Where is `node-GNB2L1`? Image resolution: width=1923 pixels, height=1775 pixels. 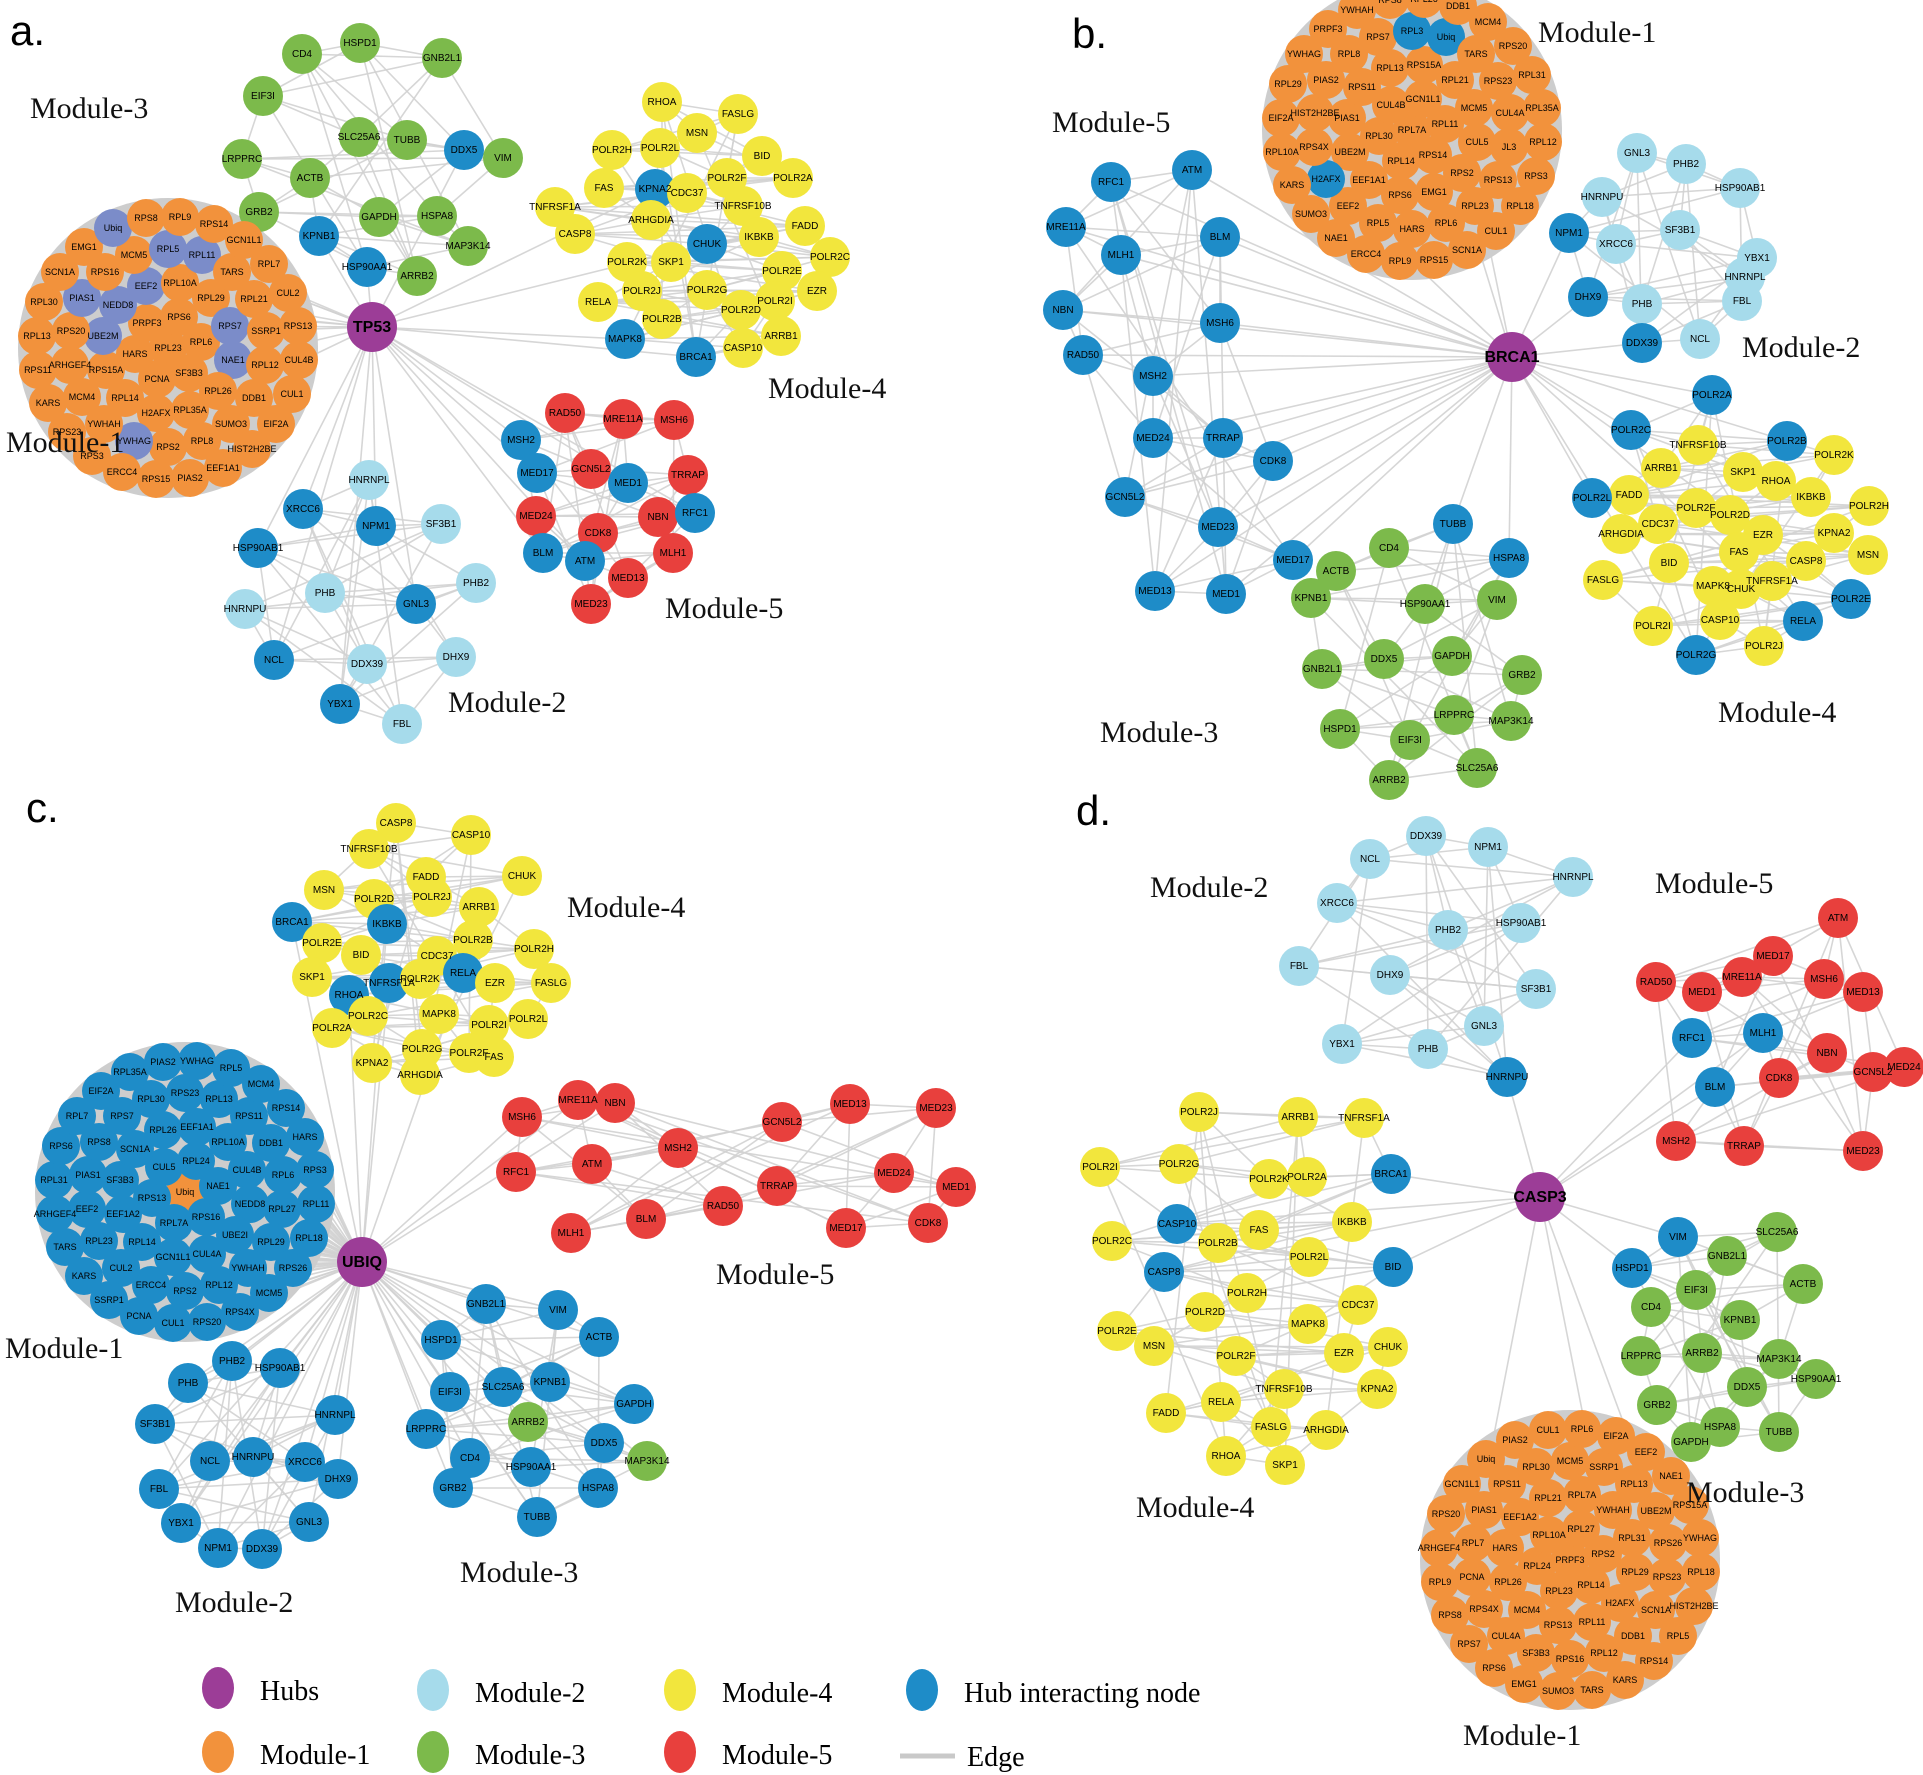 node-GNB2L1 is located at coordinates (486, 1304).